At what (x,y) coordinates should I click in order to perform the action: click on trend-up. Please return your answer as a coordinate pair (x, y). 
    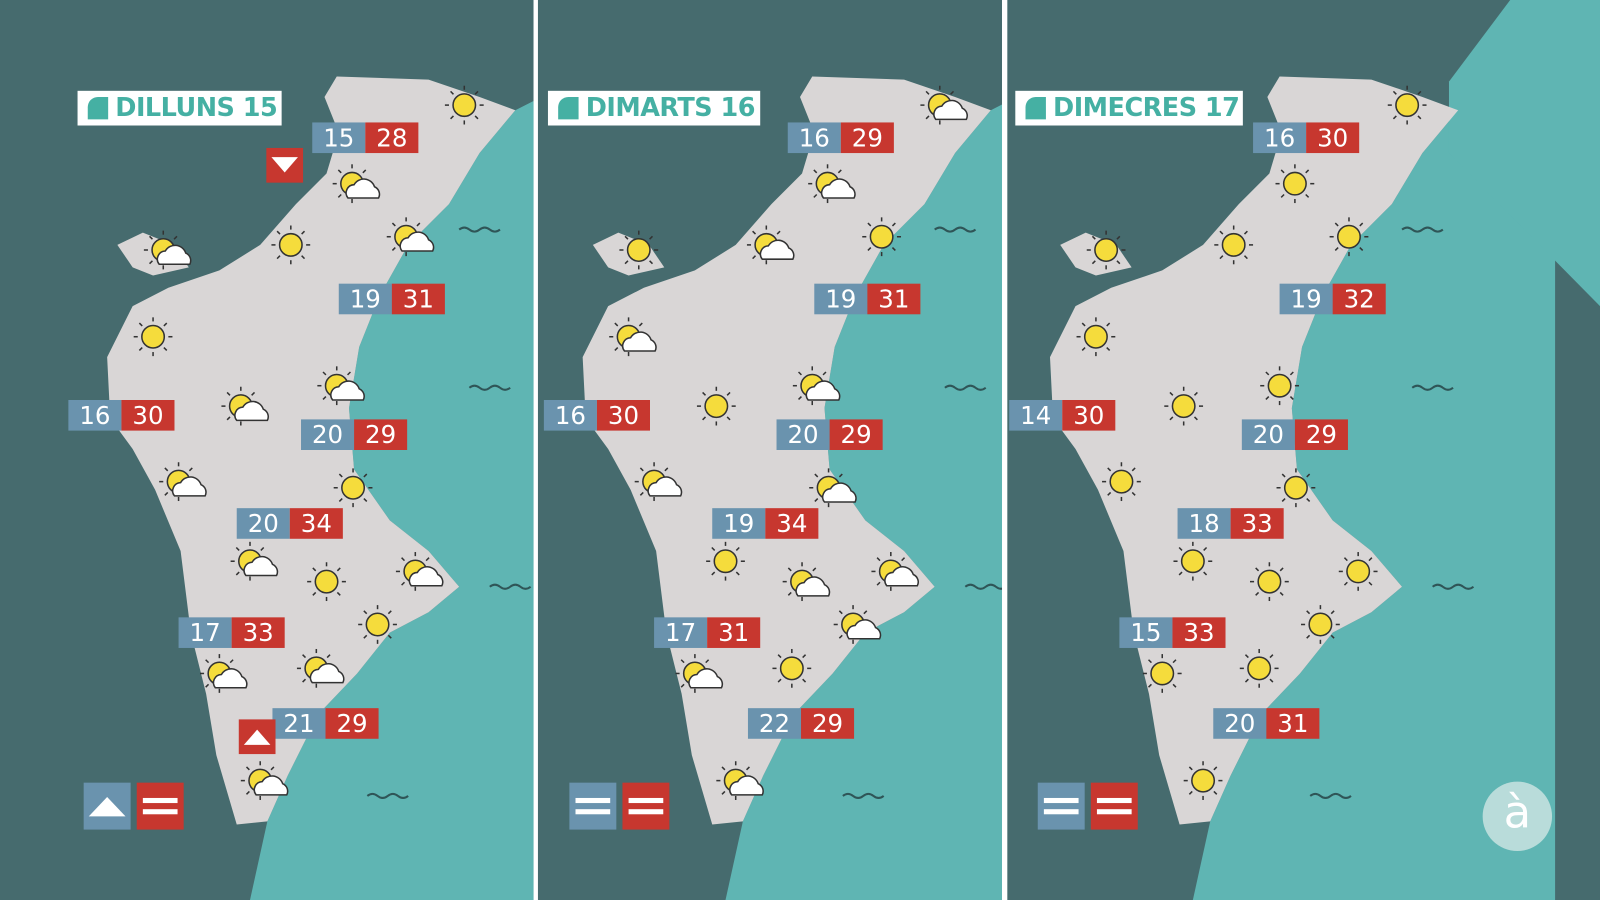
    Looking at the image, I should click on (107, 806).